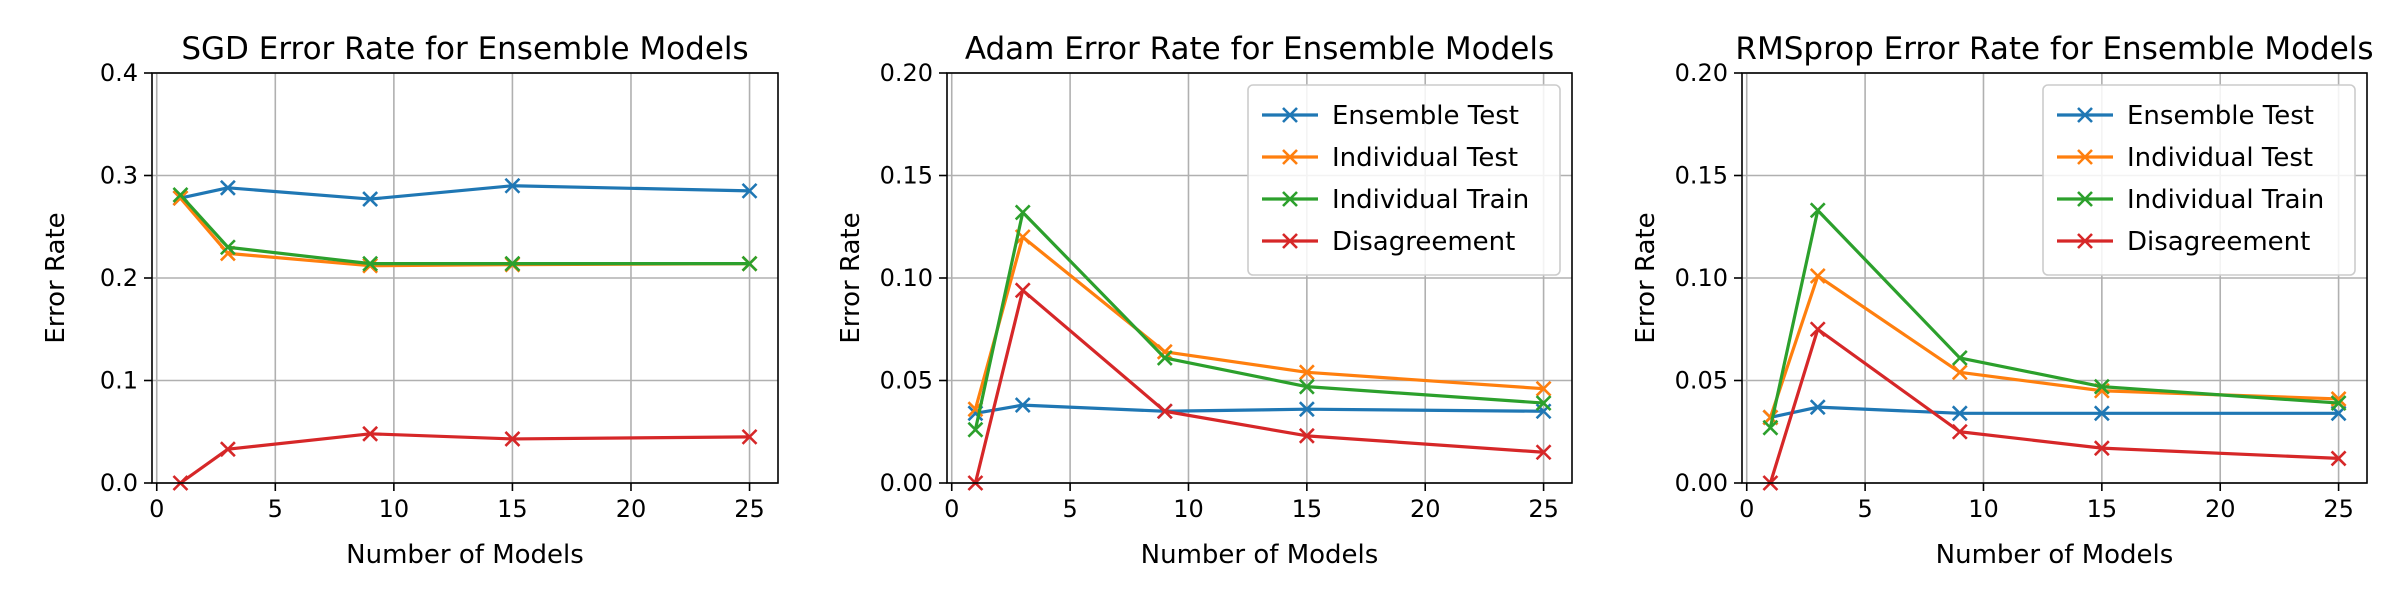  Describe the element at coordinates (1259, 49) in the screenshot. I see `chart-title: Adam Error Rate for Ensemble Models` at that location.